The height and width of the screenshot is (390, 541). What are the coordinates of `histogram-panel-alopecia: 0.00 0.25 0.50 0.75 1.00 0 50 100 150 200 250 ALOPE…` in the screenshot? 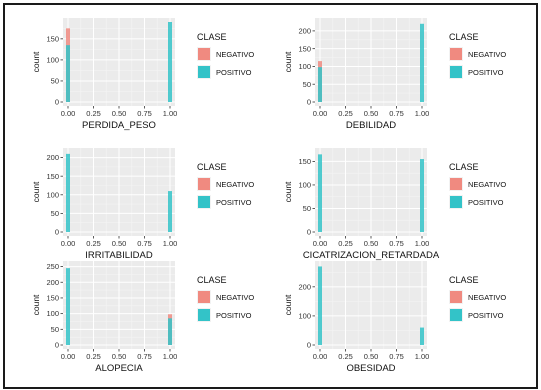 It's located at (142, 317).